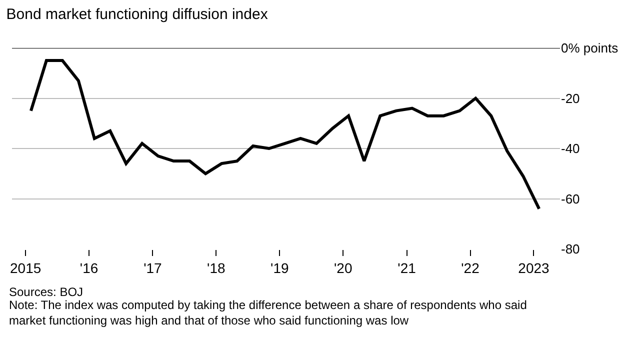 The width and height of the screenshot is (629, 341). Describe the element at coordinates (570, 198) in the screenshot. I see `y-tick-label: -60` at that location.